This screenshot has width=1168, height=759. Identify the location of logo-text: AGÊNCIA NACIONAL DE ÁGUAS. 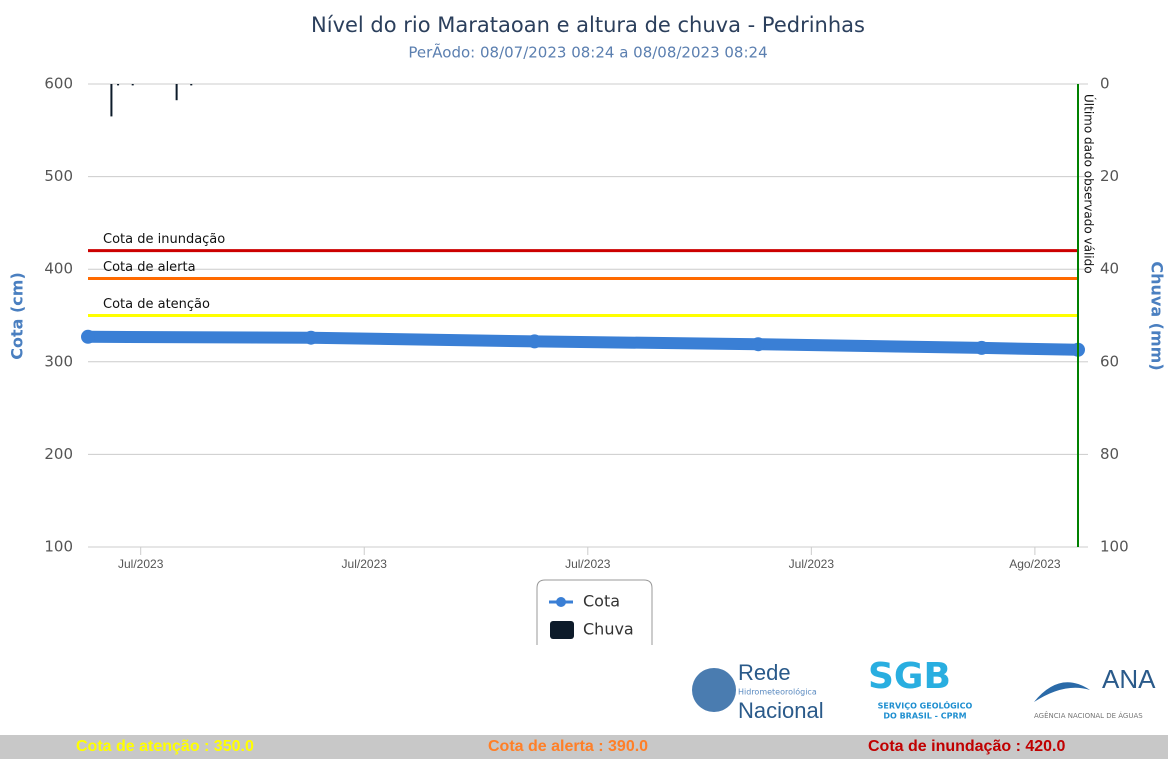
(1088, 715).